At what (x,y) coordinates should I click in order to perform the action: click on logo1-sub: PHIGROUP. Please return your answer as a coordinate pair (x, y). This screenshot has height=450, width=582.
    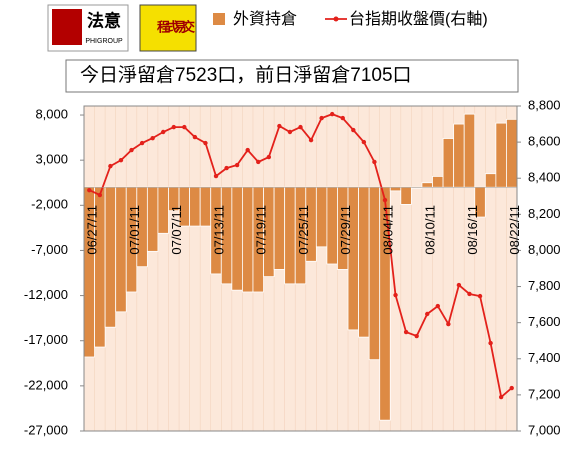
    Looking at the image, I should click on (104, 41).